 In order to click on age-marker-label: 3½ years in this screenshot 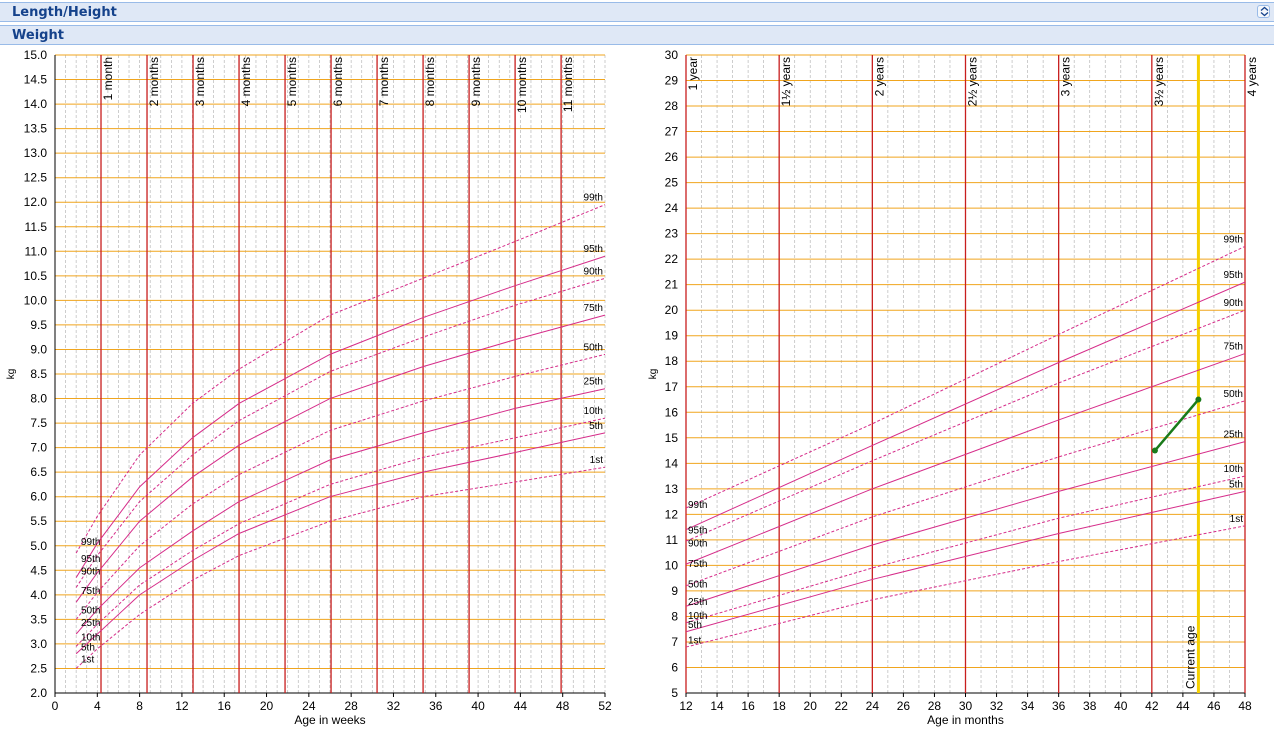, I will do `click(1159, 81)`.